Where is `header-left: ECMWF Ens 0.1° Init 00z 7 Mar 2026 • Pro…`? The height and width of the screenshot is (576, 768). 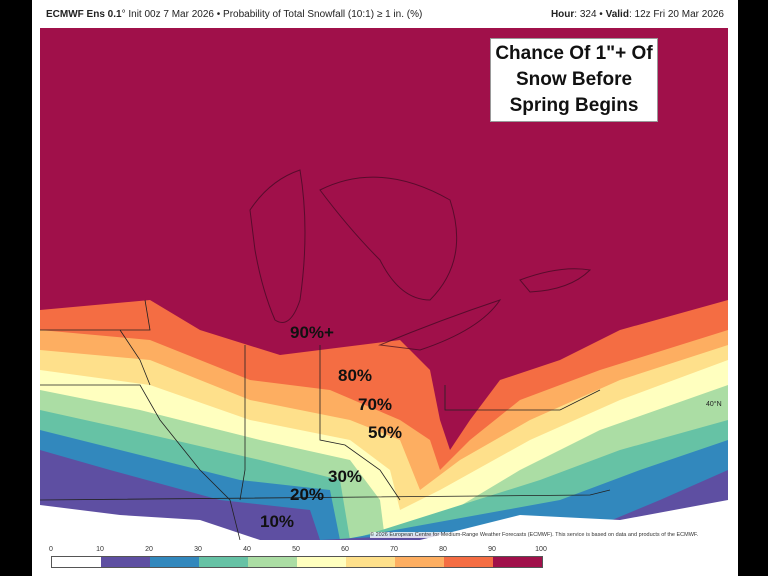
header-left: ECMWF Ens 0.1° Init 00z 7 Mar 2026 • Pro… is located at coordinates (234, 14).